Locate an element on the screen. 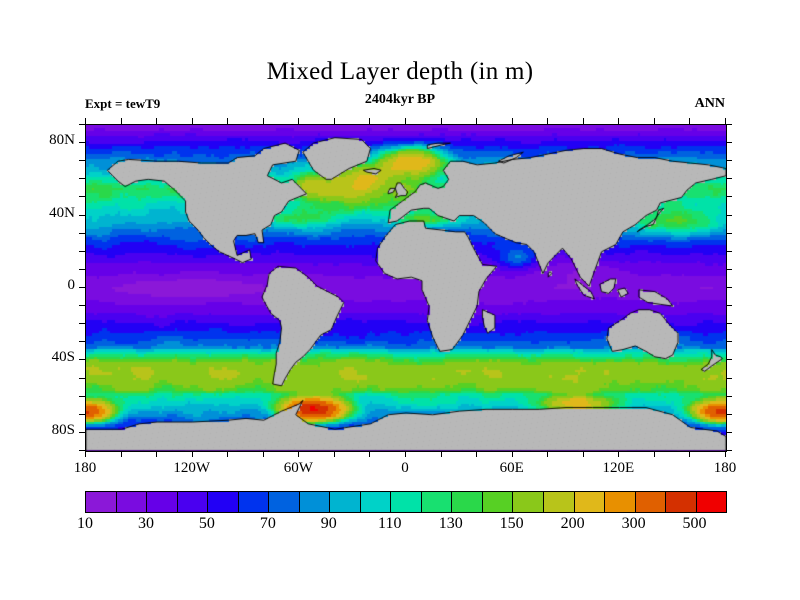  colorbar-tick-label: 70 is located at coordinates (267, 523).